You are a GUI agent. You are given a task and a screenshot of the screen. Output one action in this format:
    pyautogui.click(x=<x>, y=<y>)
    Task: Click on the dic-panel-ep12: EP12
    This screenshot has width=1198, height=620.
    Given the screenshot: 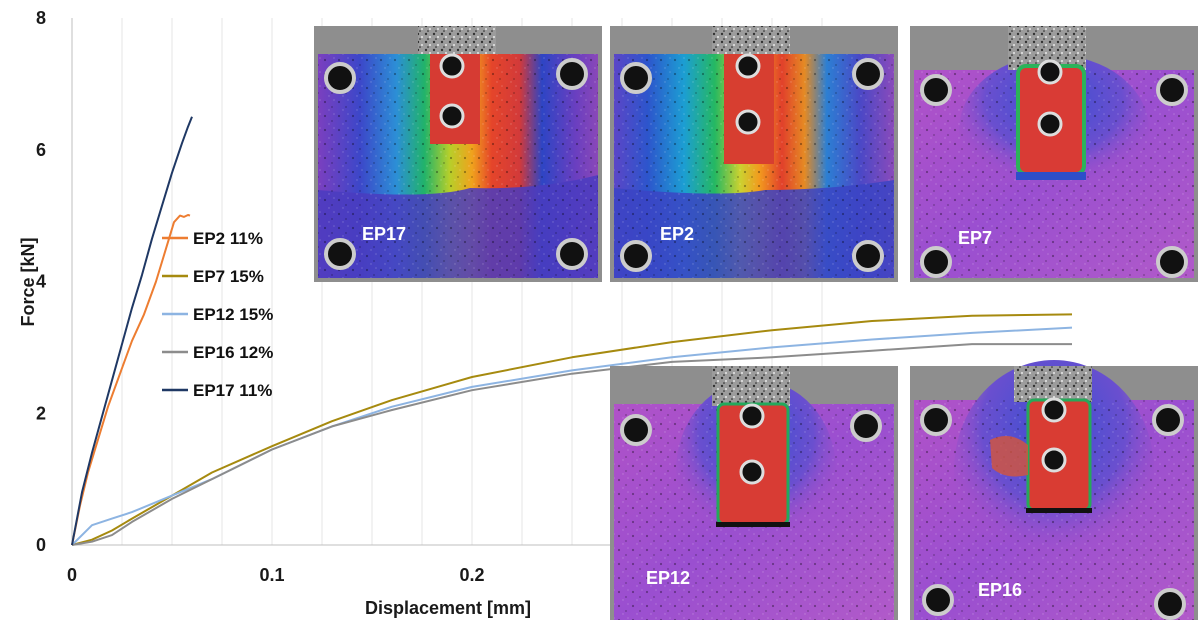 What is the action you would take?
    pyautogui.click(x=754, y=493)
    